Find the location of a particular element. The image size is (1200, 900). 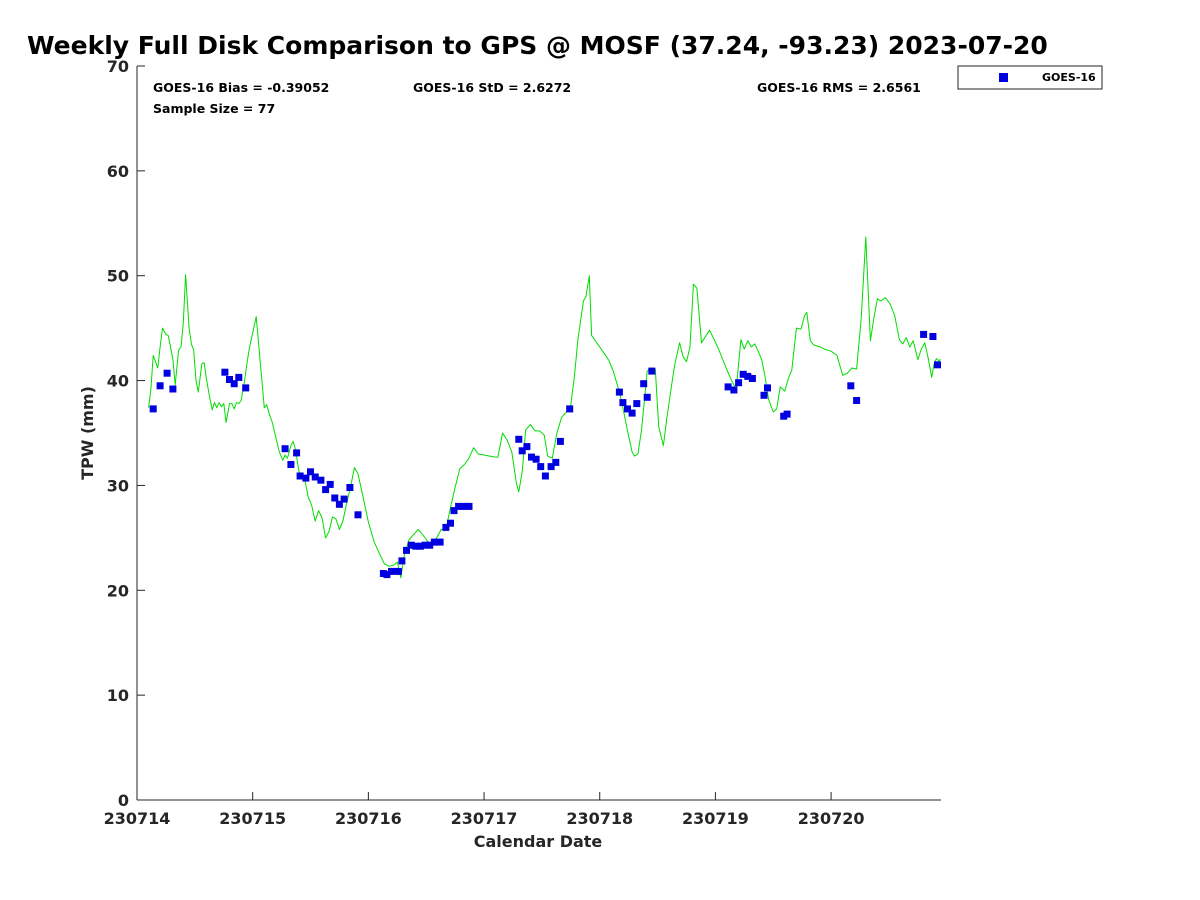

legend-label-goes: GOES-16 is located at coordinates (1069, 77).